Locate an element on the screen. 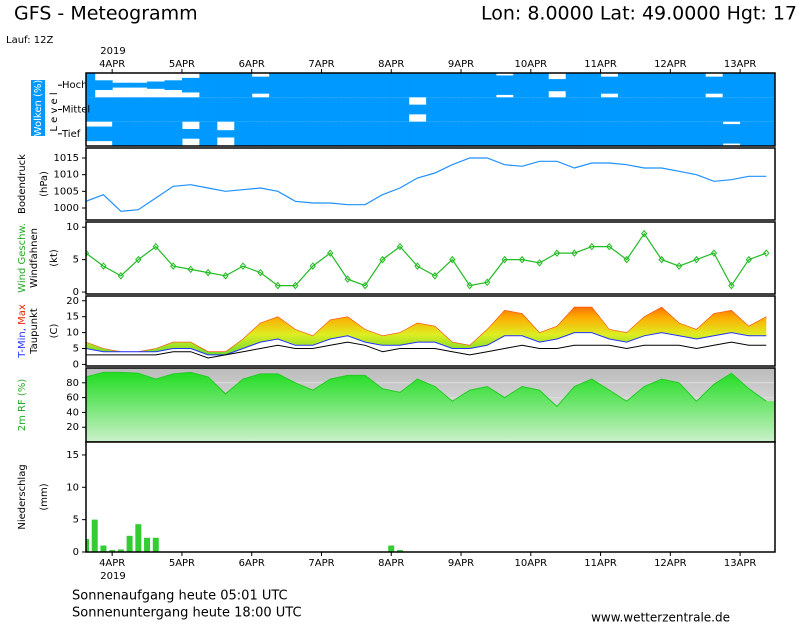 The width and height of the screenshot is (800, 625). location: Lon: 8.0000 Lat: 49.0000 Hgt: 17 is located at coordinates (639, 14).